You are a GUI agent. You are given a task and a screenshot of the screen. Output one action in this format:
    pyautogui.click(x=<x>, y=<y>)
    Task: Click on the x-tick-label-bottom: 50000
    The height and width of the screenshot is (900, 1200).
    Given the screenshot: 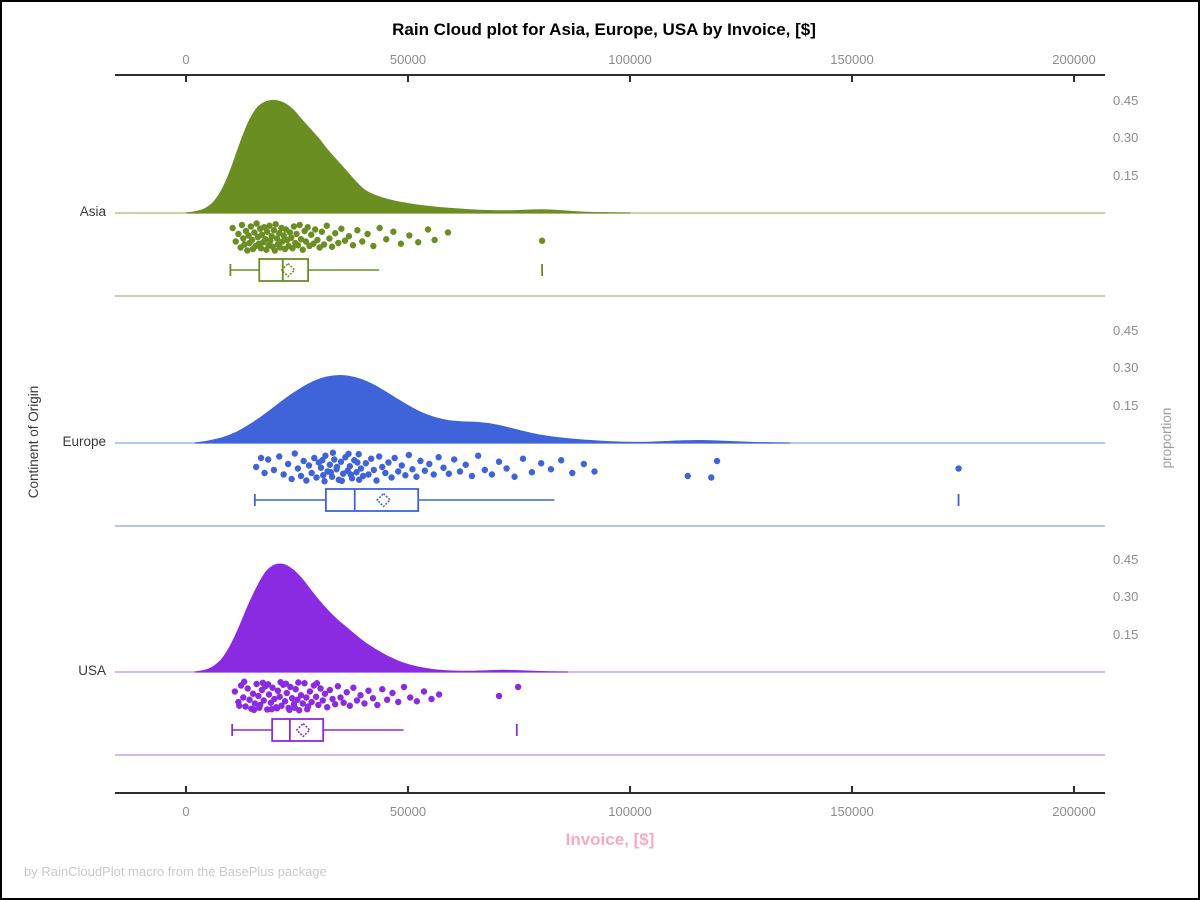 What is the action you would take?
    pyautogui.click(x=408, y=811)
    